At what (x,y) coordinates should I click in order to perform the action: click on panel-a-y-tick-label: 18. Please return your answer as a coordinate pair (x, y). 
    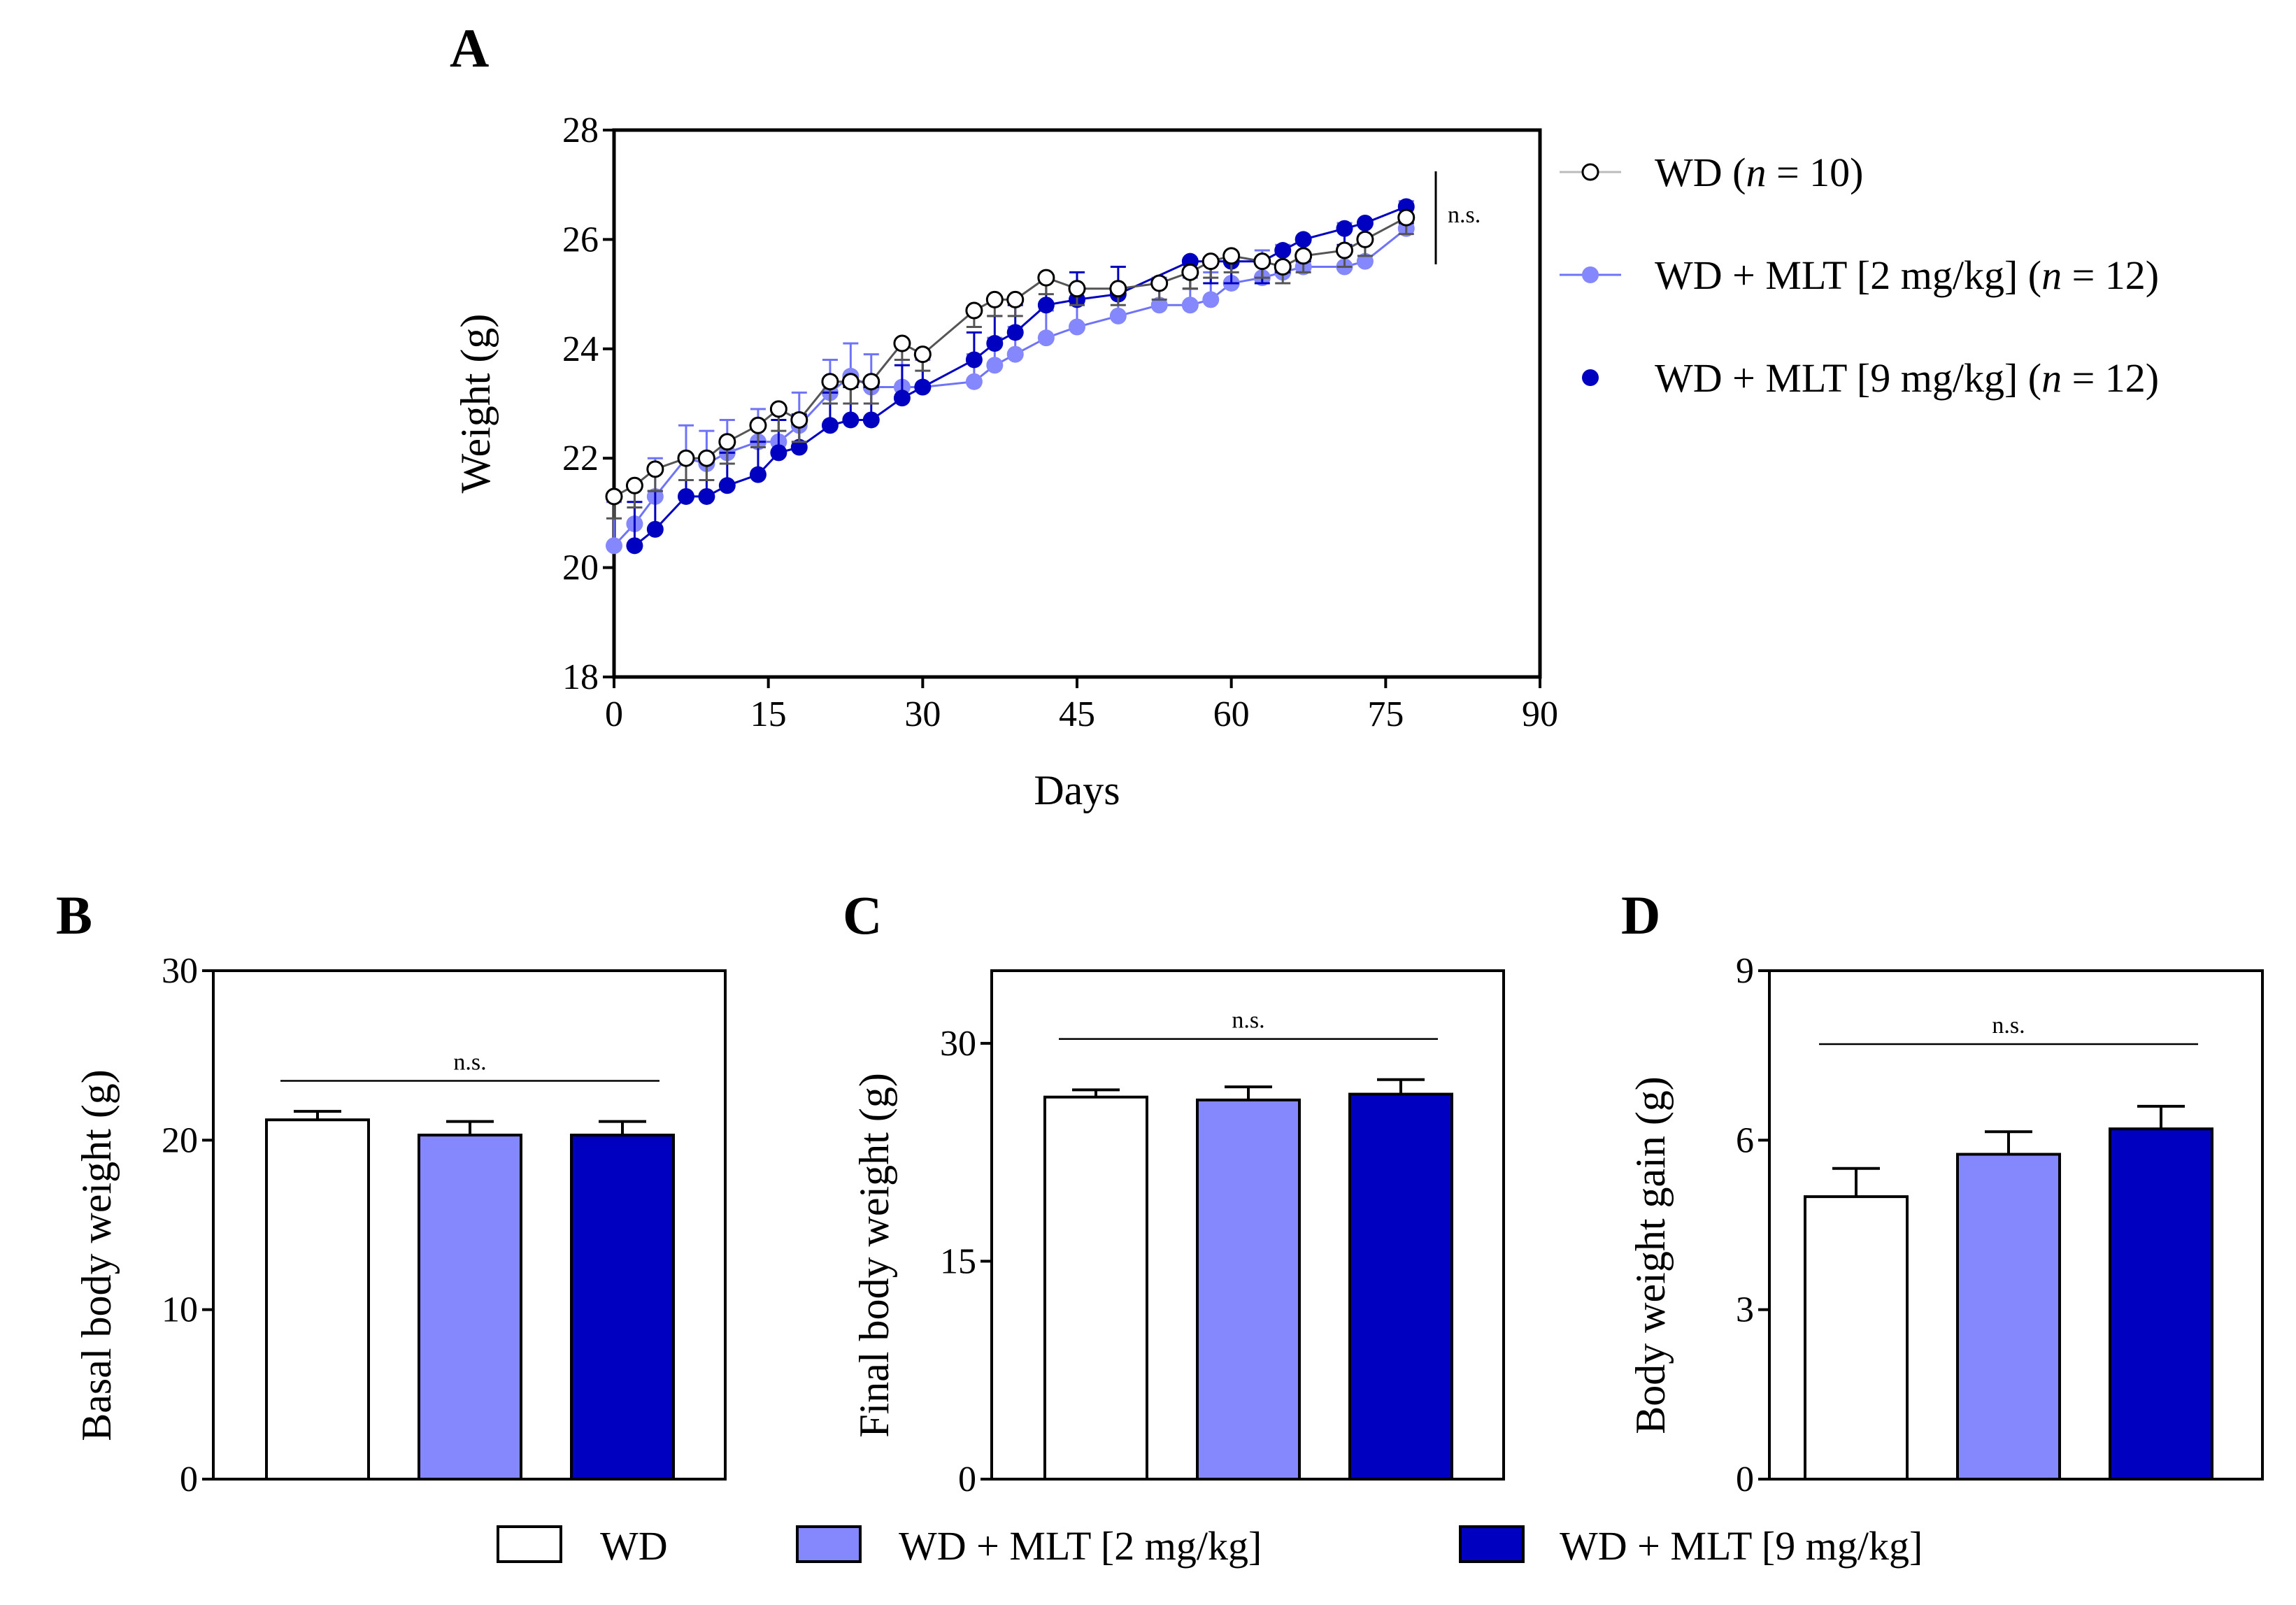
    Looking at the image, I should click on (580, 677).